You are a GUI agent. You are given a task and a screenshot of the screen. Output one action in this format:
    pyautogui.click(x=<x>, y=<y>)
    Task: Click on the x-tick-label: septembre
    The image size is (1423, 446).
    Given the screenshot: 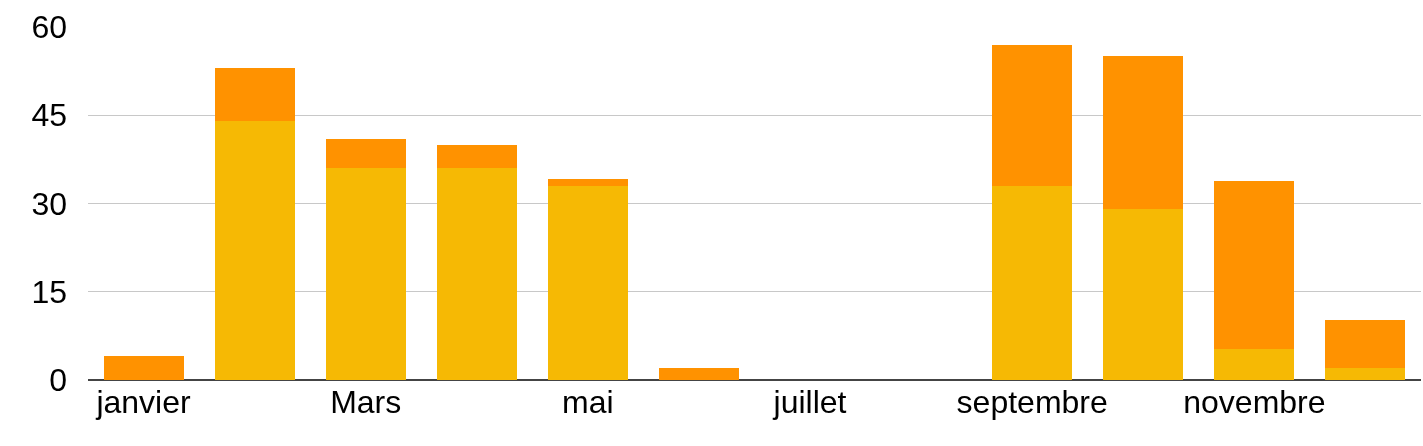 What is the action you would take?
    pyautogui.click(x=1032, y=402)
    